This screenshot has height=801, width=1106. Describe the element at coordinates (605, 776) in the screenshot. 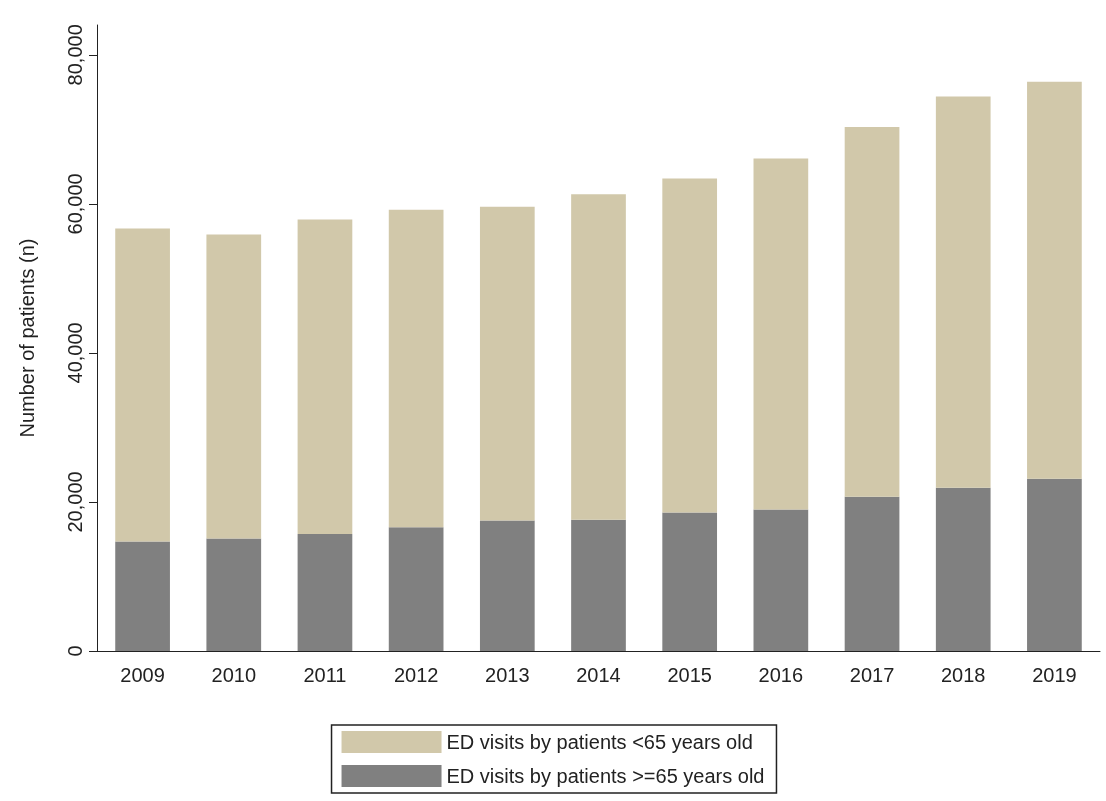

I see `legend-label: ED visits by patients >=65 years old` at that location.